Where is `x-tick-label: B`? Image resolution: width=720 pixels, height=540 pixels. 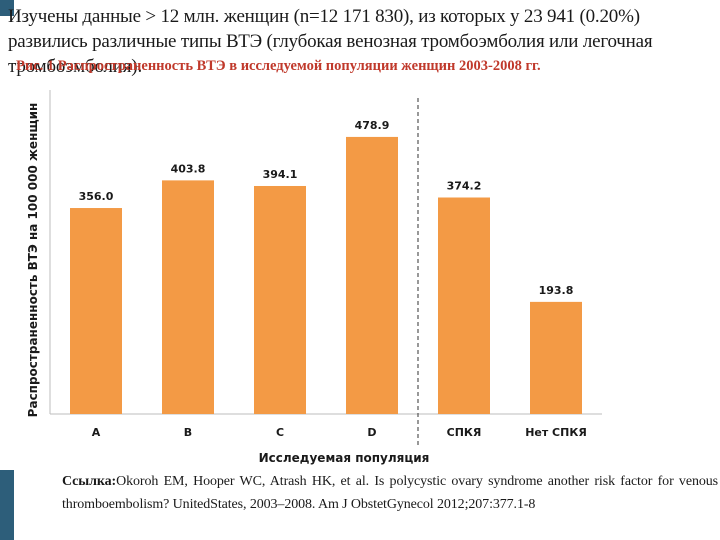 x-tick-label: B is located at coordinates (188, 432).